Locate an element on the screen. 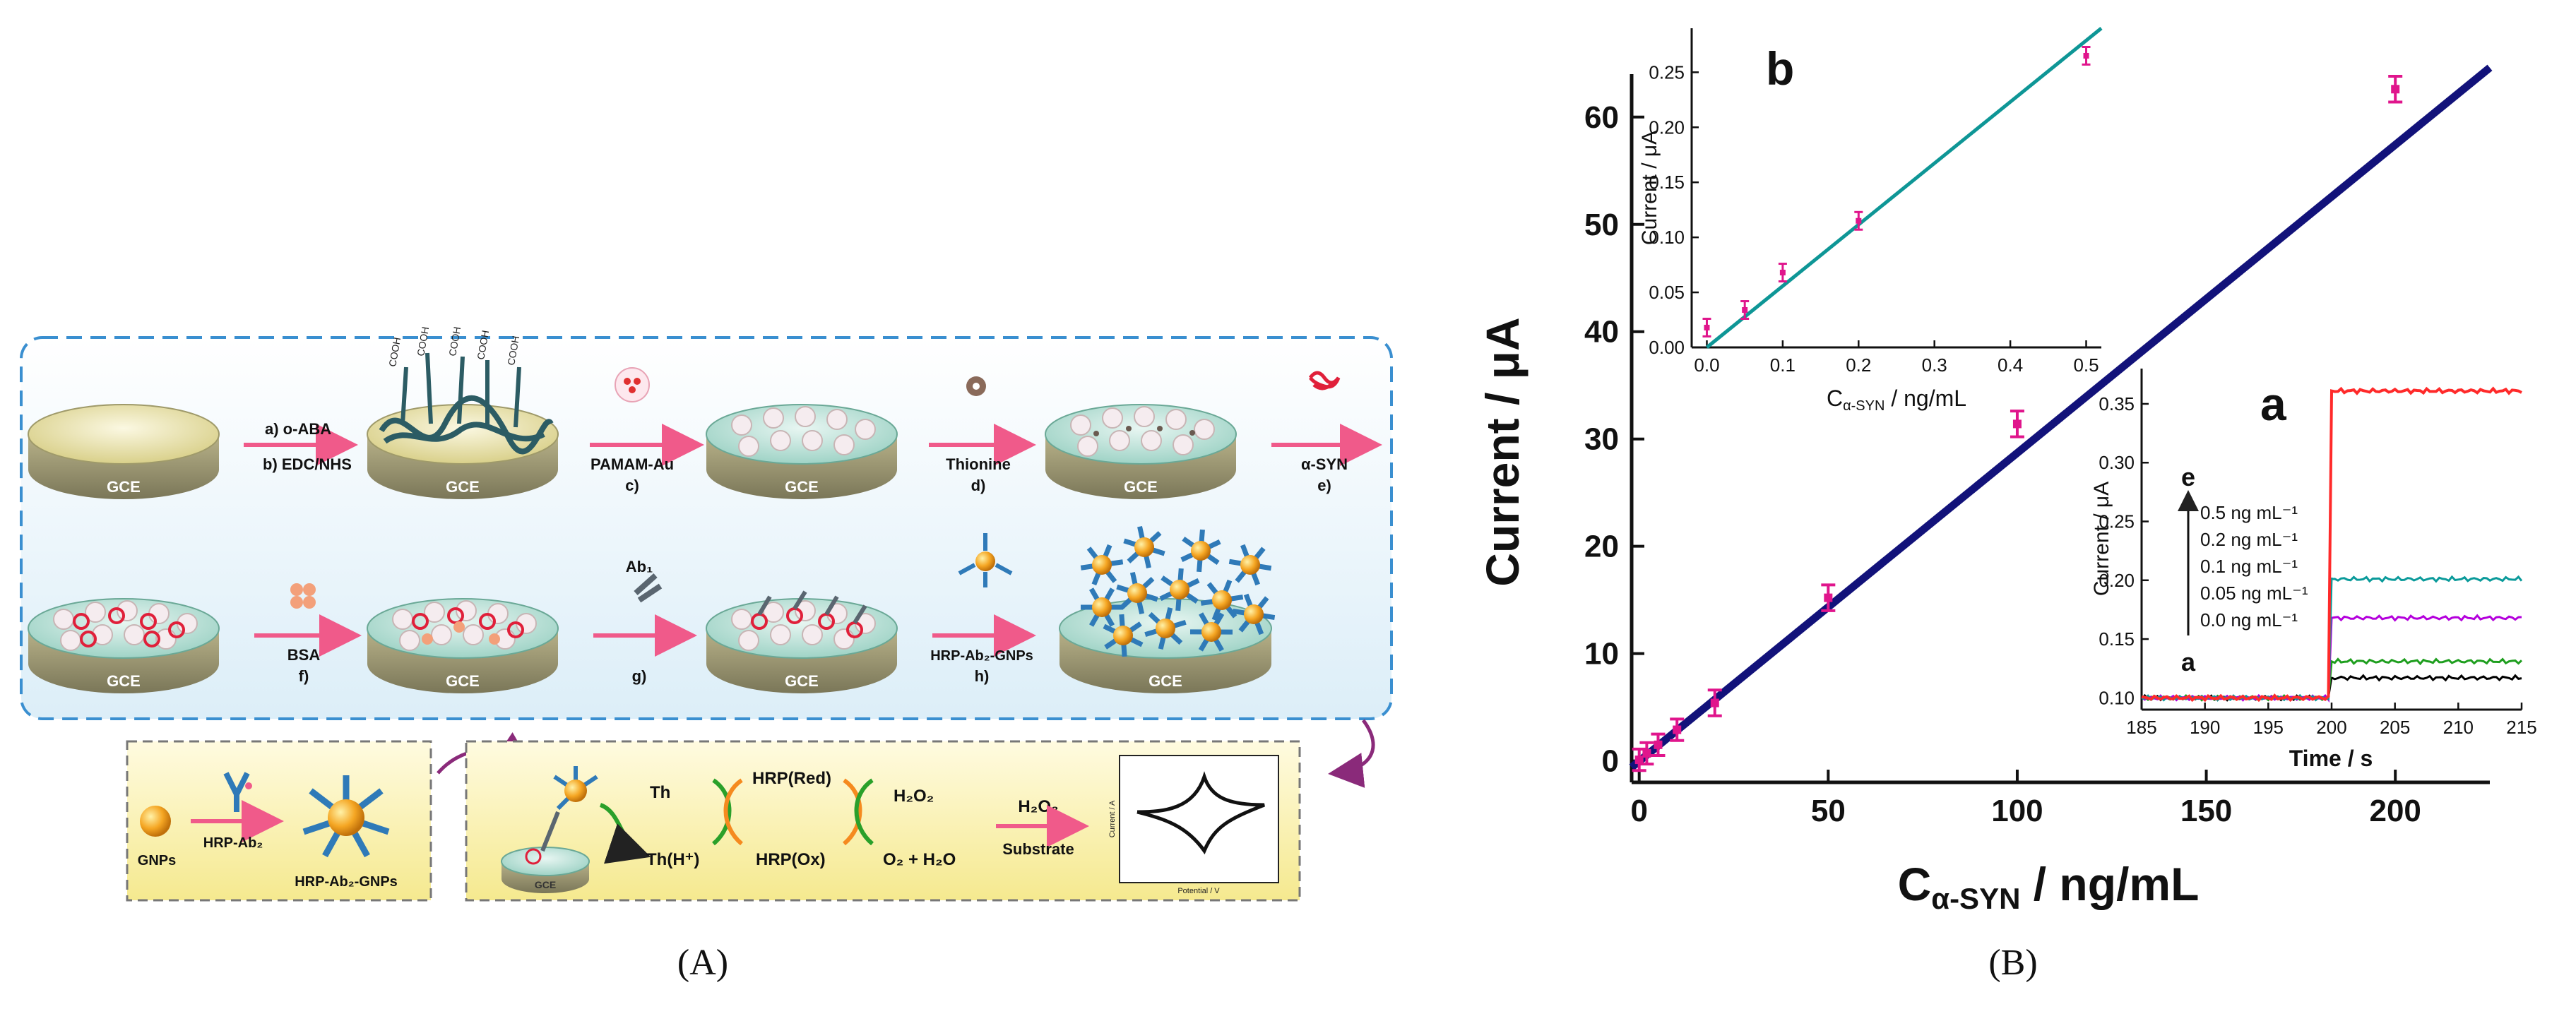 The image size is (2576, 1009). step-h-reagent: HRP-Ab₂-GNPs is located at coordinates (981, 656).